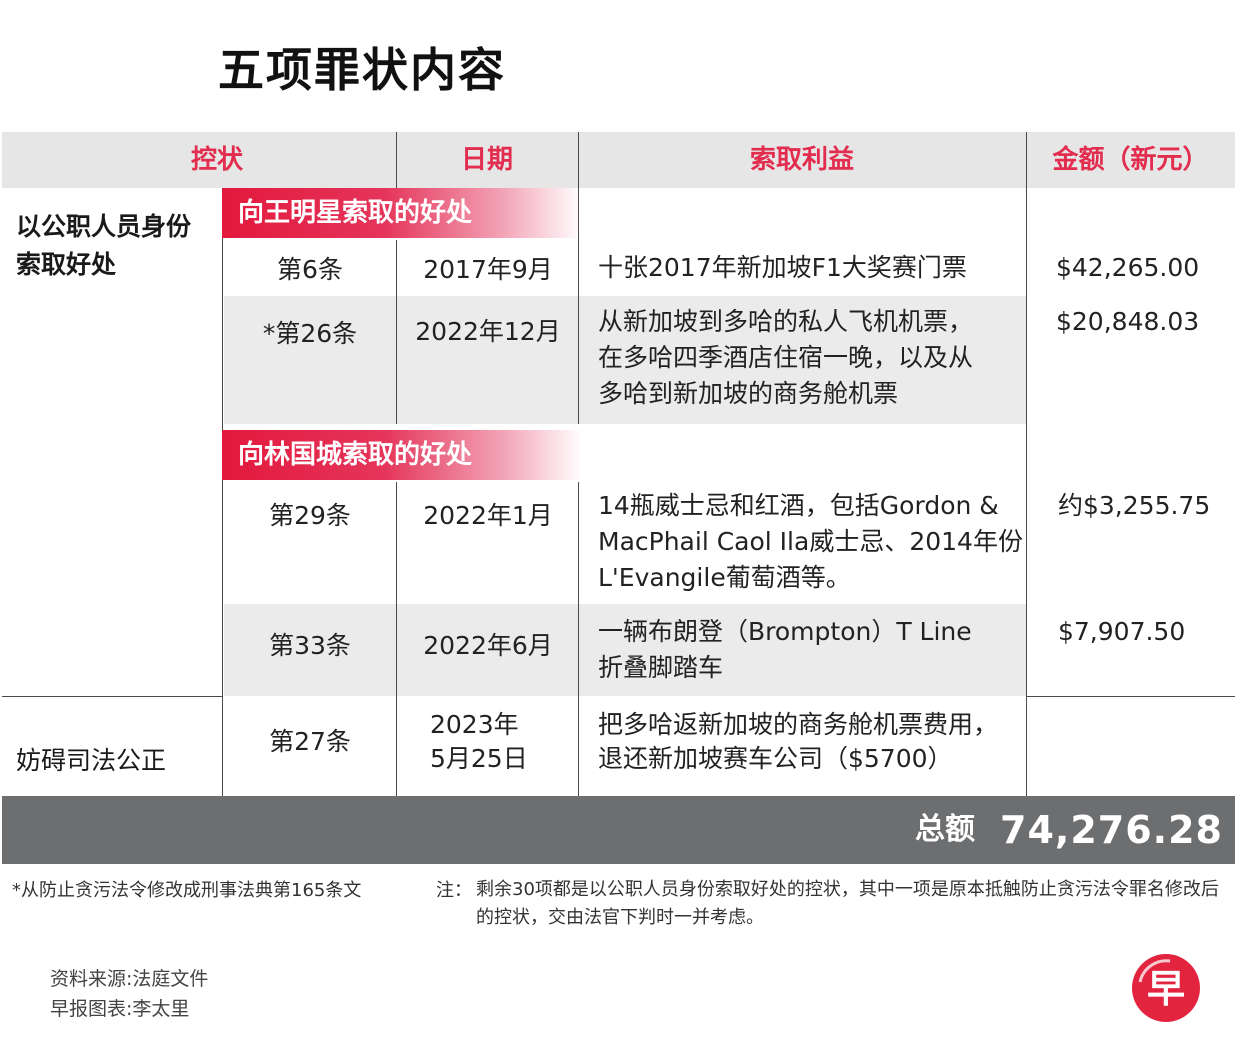 This screenshot has width=1235, height=1059. What do you see at coordinates (129, 979) in the screenshot?
I see `source-line: 资料来源:法庭文件` at bounding box center [129, 979].